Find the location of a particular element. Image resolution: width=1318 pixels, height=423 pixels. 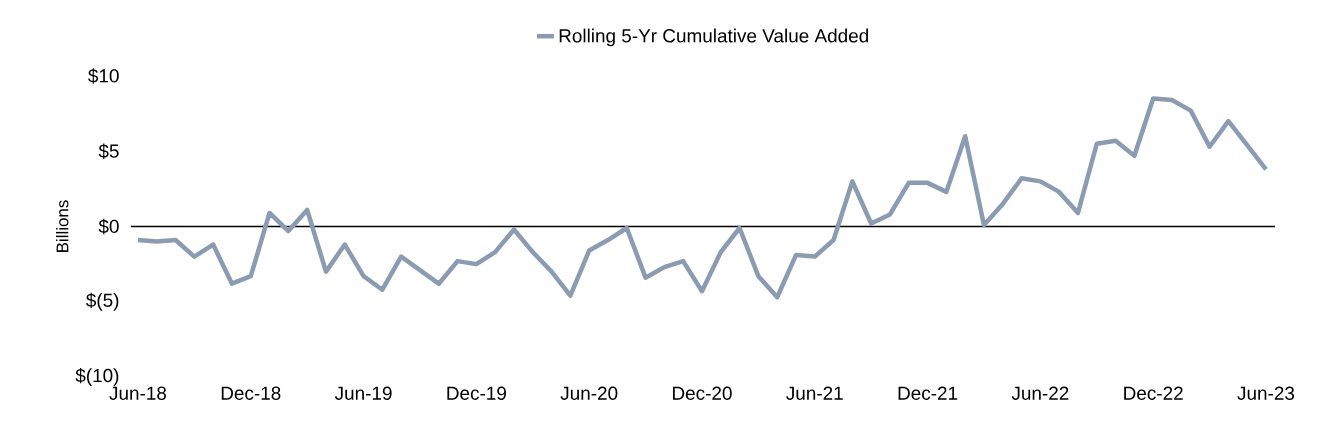

x-tick-label: Jun-18 is located at coordinates (138, 393).